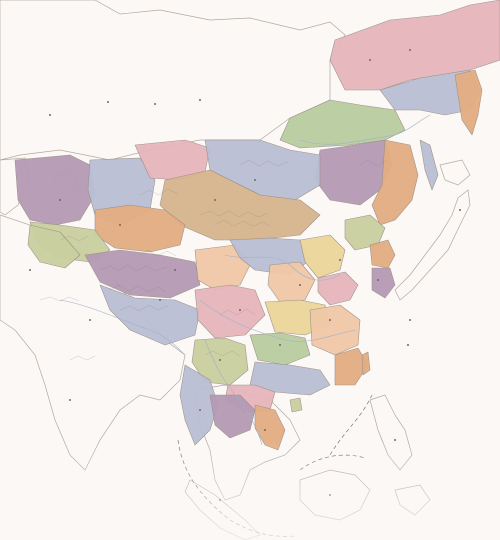 This screenshot has height=540, width=500. What do you see at coordinates (455, 172) in the screenshot?
I see `land-hokkaido` at bounding box center [455, 172].